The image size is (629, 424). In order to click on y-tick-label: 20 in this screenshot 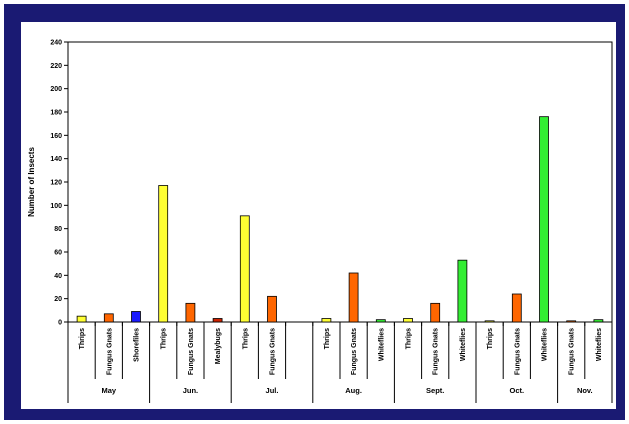, I will do `click(58, 299)`.